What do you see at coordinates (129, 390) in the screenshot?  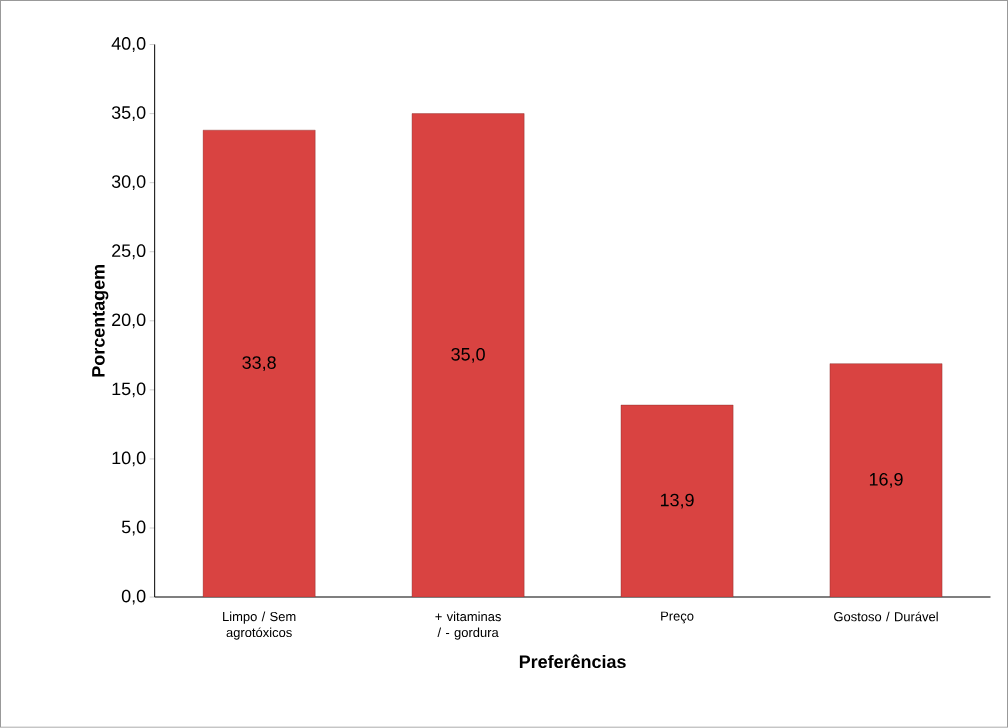 I see `y-tick-label: 15,0` at bounding box center [129, 390].